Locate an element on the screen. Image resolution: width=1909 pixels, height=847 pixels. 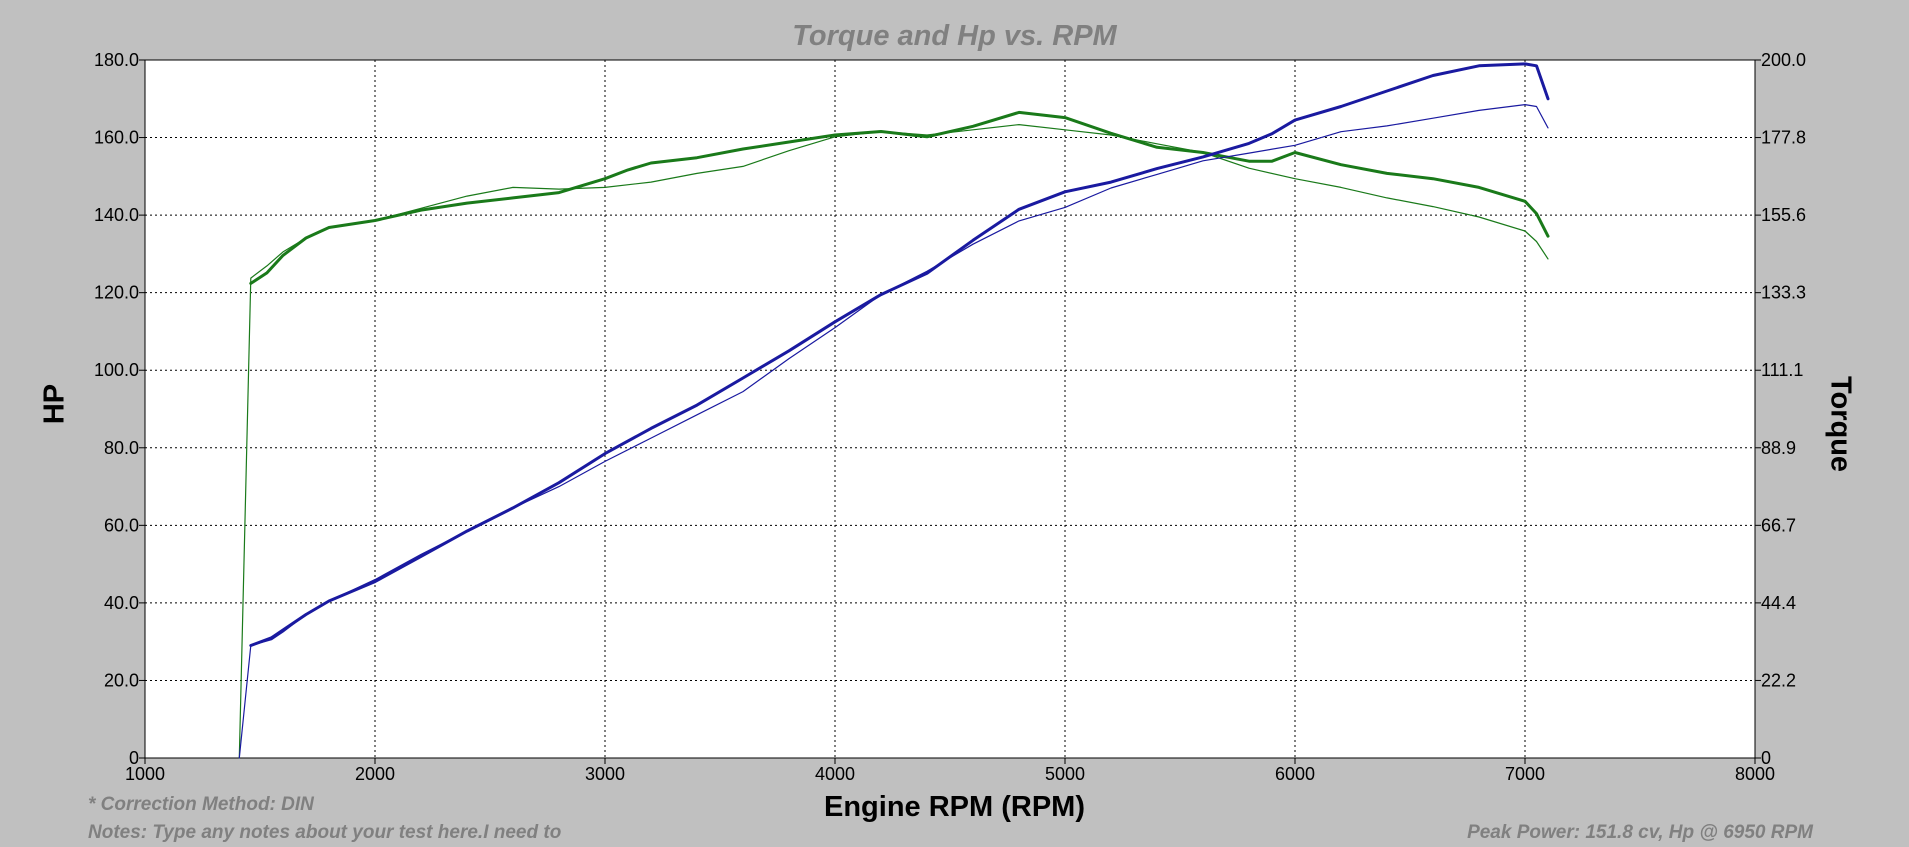
y-tick-label-left: 100.0 is located at coordinates (116, 370).